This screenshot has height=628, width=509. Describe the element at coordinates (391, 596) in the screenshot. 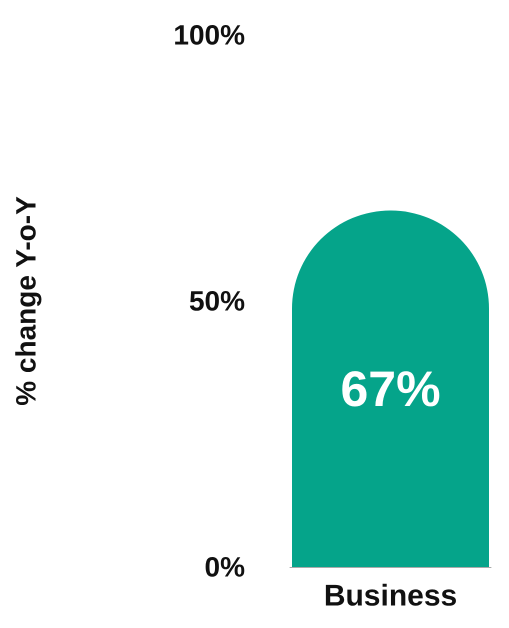

I see `x-tick-label: Business` at that location.